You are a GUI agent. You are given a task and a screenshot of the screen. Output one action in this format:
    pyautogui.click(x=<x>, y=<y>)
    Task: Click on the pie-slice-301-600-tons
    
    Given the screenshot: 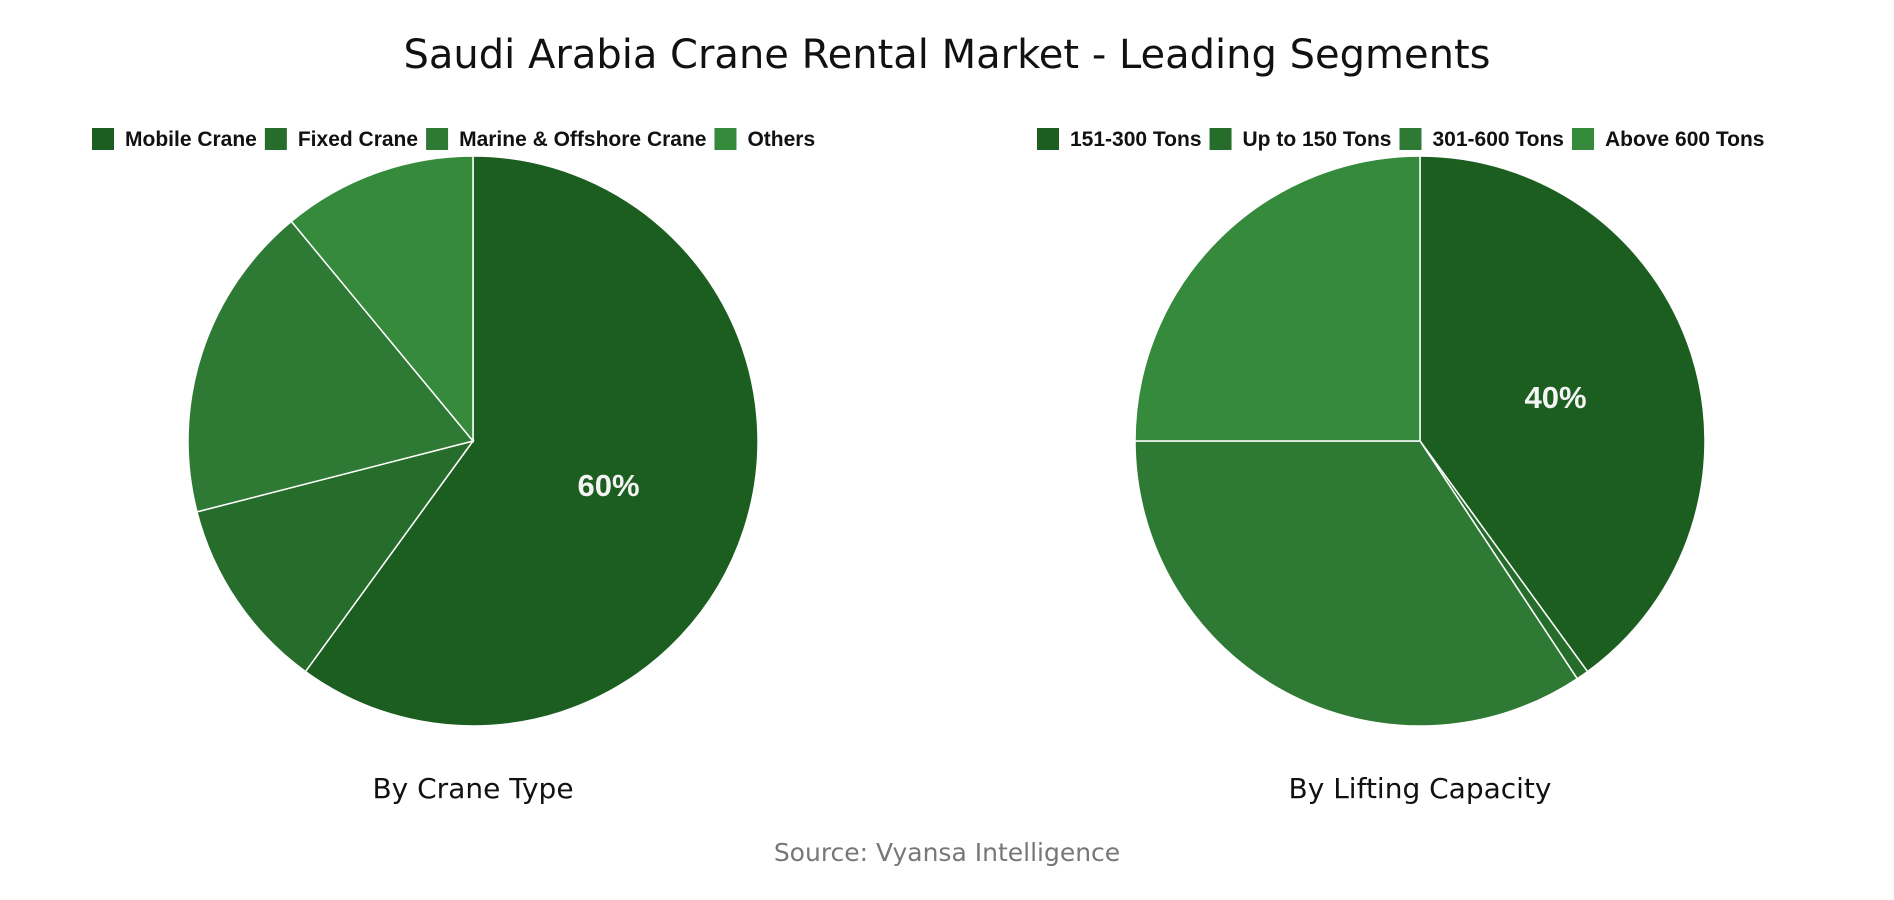 What is the action you would take?
    pyautogui.click(x=1356, y=583)
    